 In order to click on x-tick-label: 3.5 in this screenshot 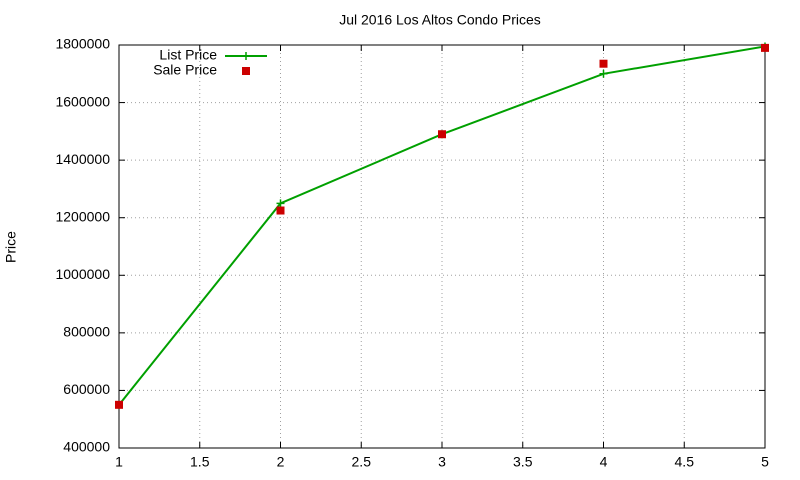, I will do `click(523, 462)`.